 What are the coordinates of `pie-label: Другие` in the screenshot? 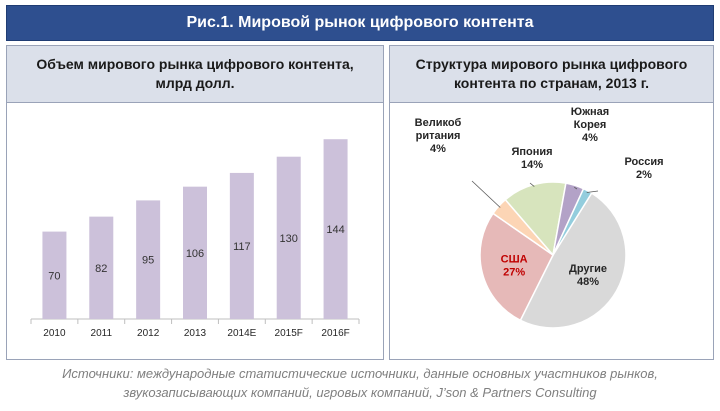 It's located at (588, 269).